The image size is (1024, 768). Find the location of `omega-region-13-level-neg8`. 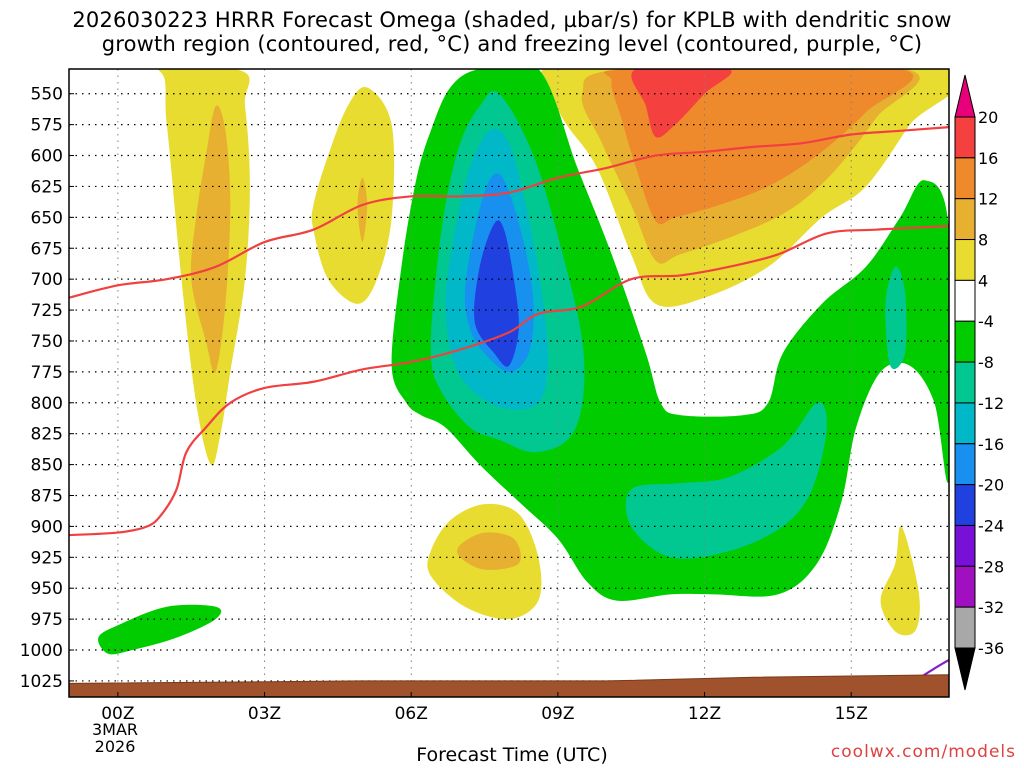

omega-region-13-level-neg8 is located at coordinates (726, 480).